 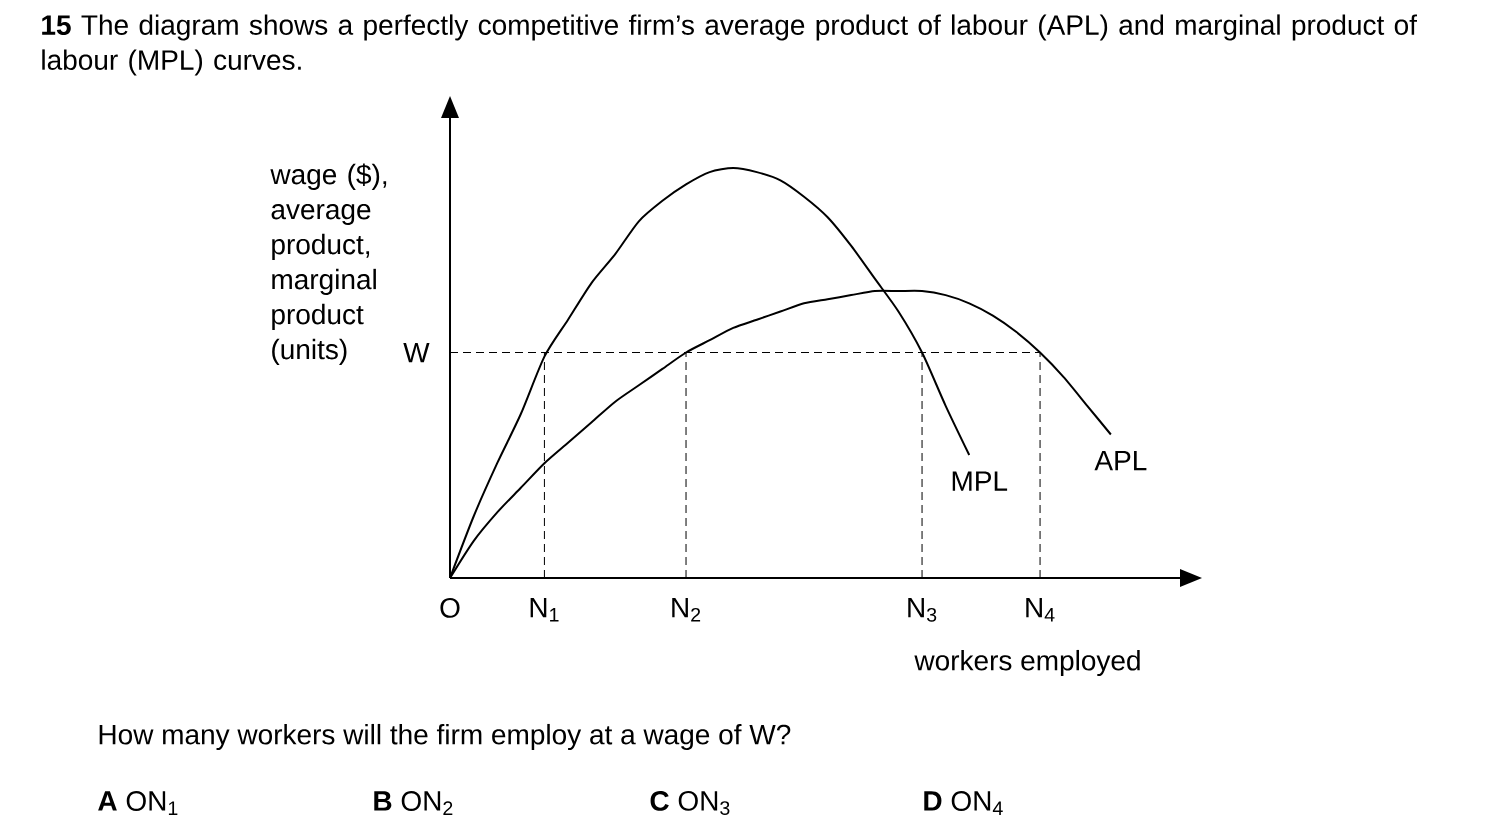 What do you see at coordinates (686, 610) in the screenshot?
I see `x-tick-label: N$_{2}$` at bounding box center [686, 610].